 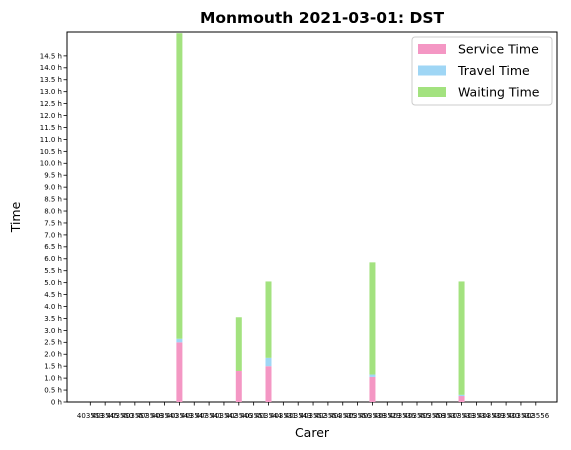 What do you see at coordinates (461, 416) in the screenshot?
I see `x-tick-label: 403533` at bounding box center [461, 416].